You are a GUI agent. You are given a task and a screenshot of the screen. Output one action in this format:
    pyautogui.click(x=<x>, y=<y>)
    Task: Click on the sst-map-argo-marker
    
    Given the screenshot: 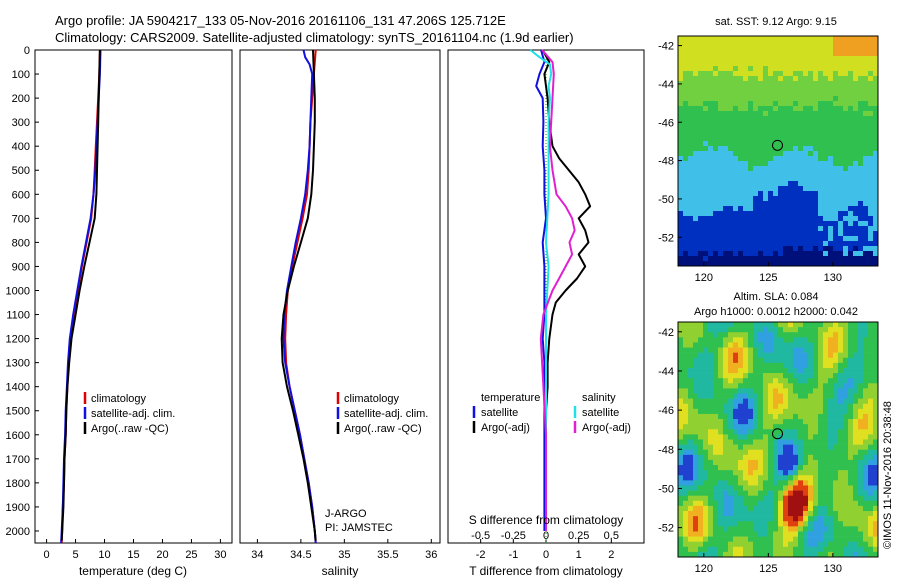 What is the action you would take?
    pyautogui.click(x=778, y=145)
    